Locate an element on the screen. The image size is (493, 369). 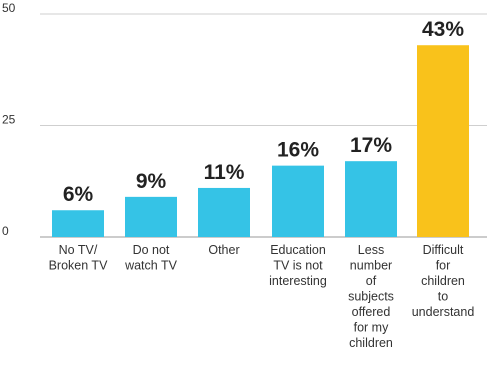
category-label-5: Difficult for children to understand is located at coordinates (443, 281).